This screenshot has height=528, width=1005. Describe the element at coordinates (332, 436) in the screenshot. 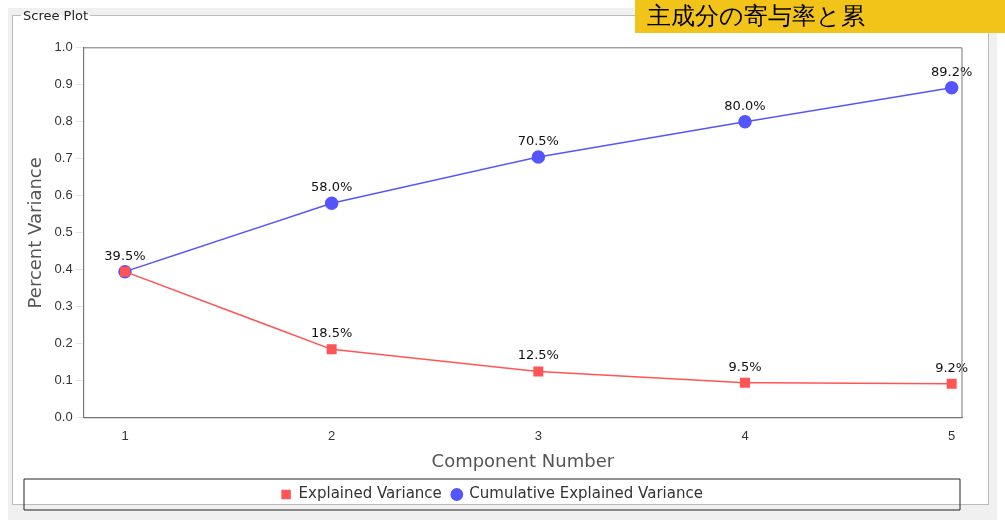

I see `x-tick-label: 2` at that location.